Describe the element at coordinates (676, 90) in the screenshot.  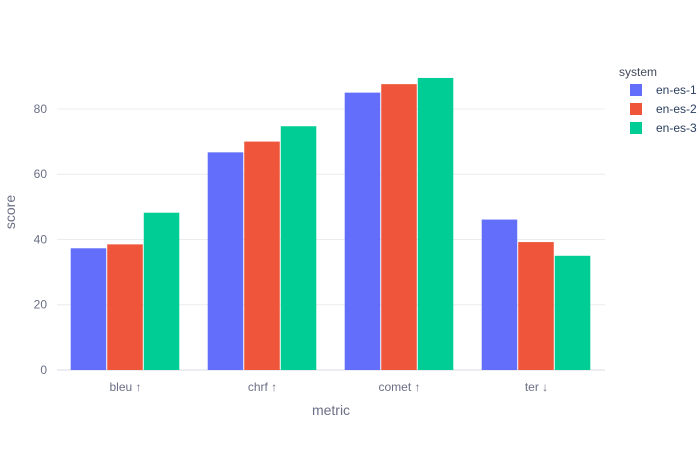
I see `legend-label: en-es-1` at that location.